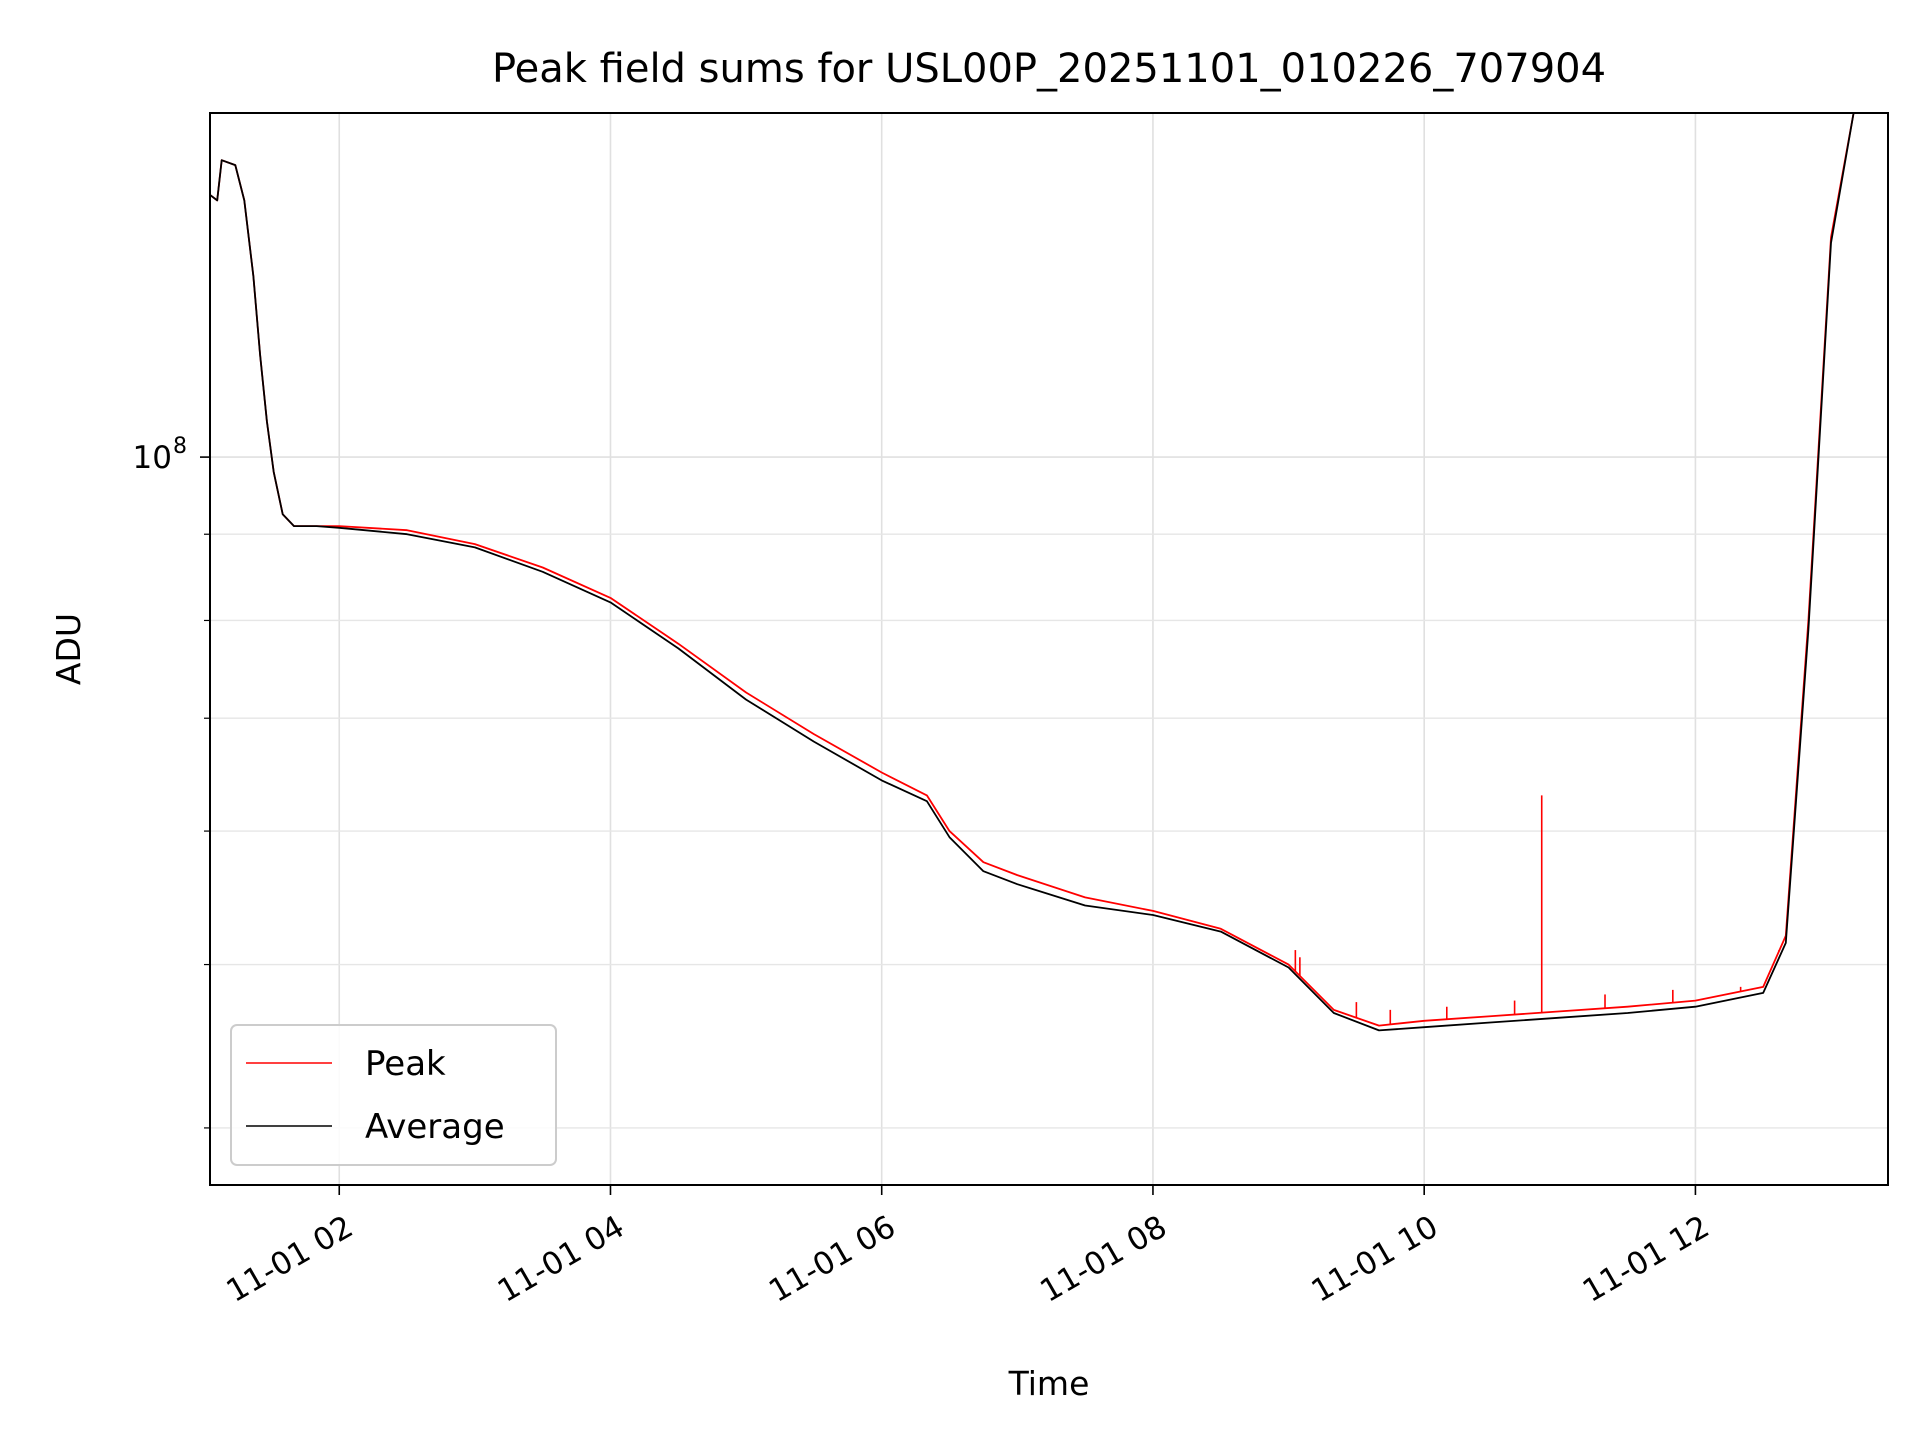 This screenshot has width=1920, height=1440. What do you see at coordinates (832, 1259) in the screenshot?
I see `x-tick-label: 11-01 06` at bounding box center [832, 1259].